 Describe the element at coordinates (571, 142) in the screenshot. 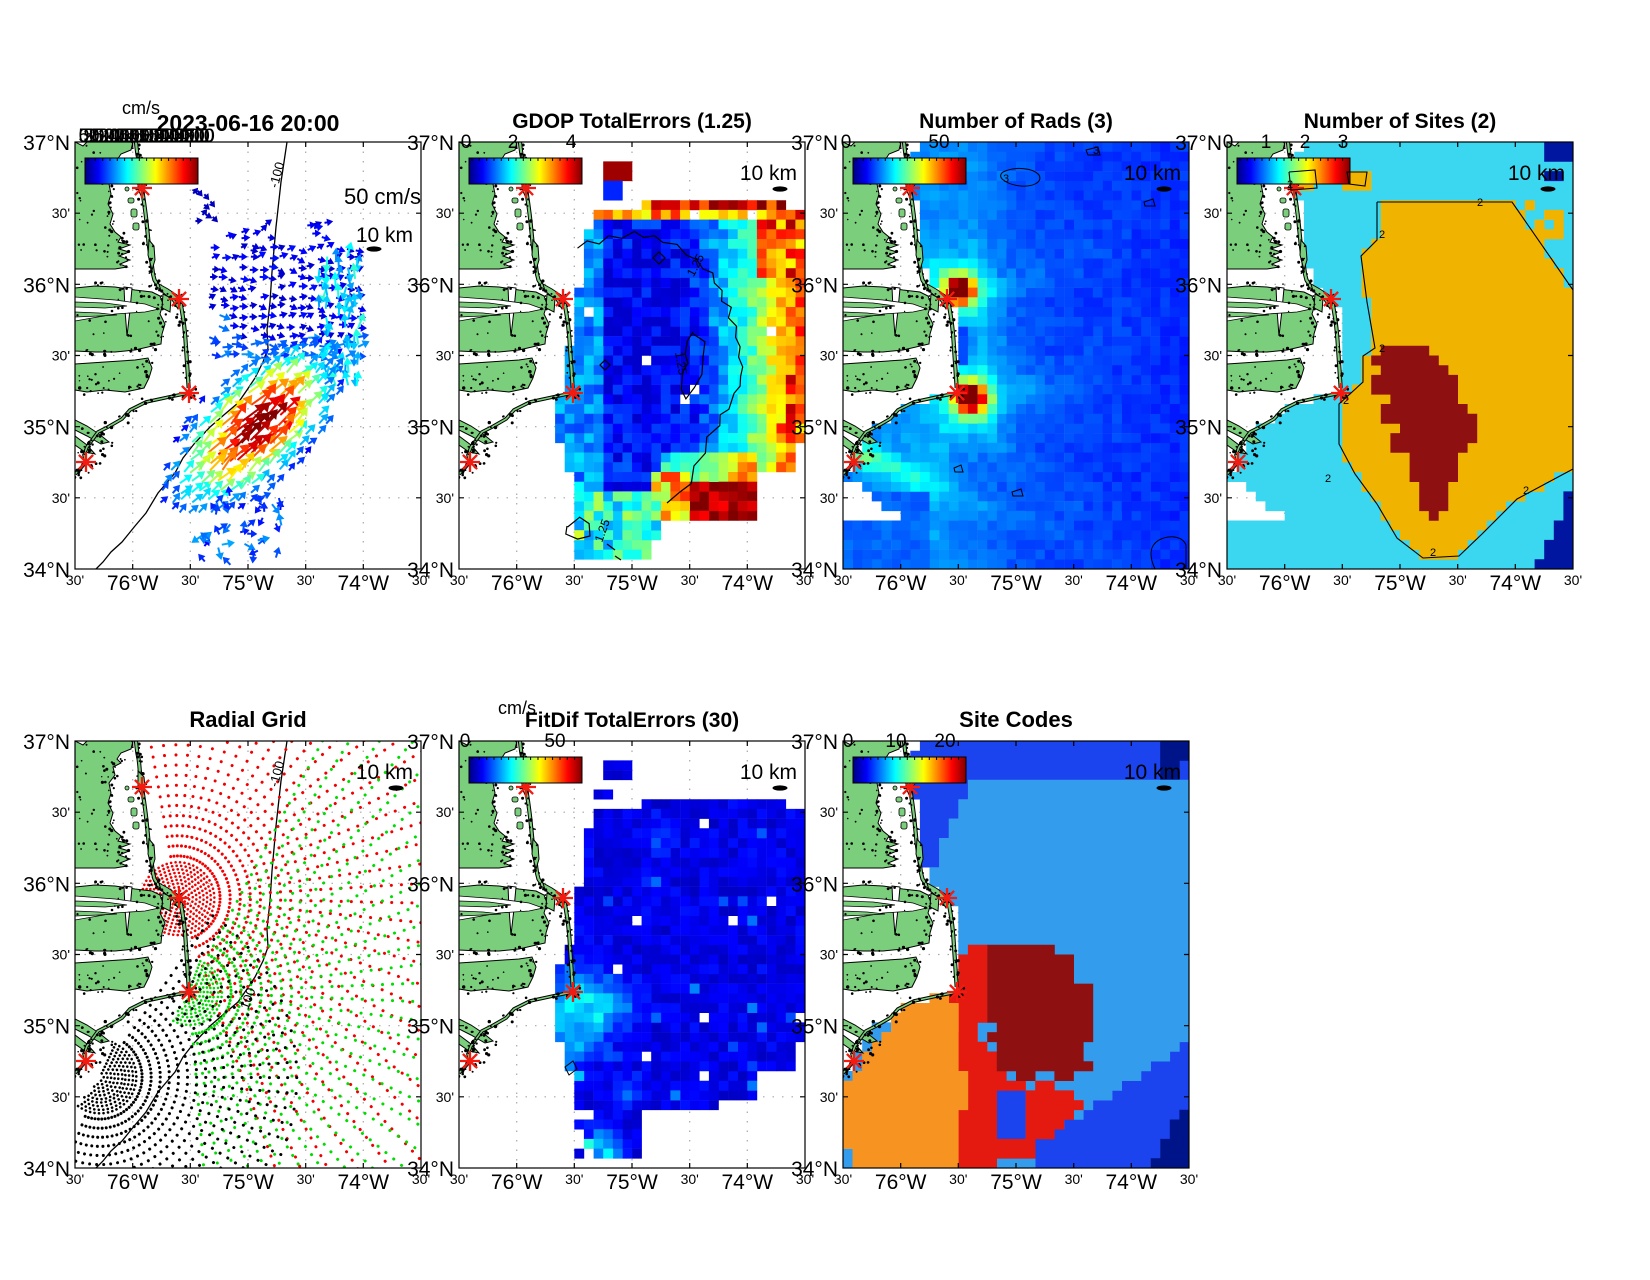

I see `svg-text: 4` at that location.